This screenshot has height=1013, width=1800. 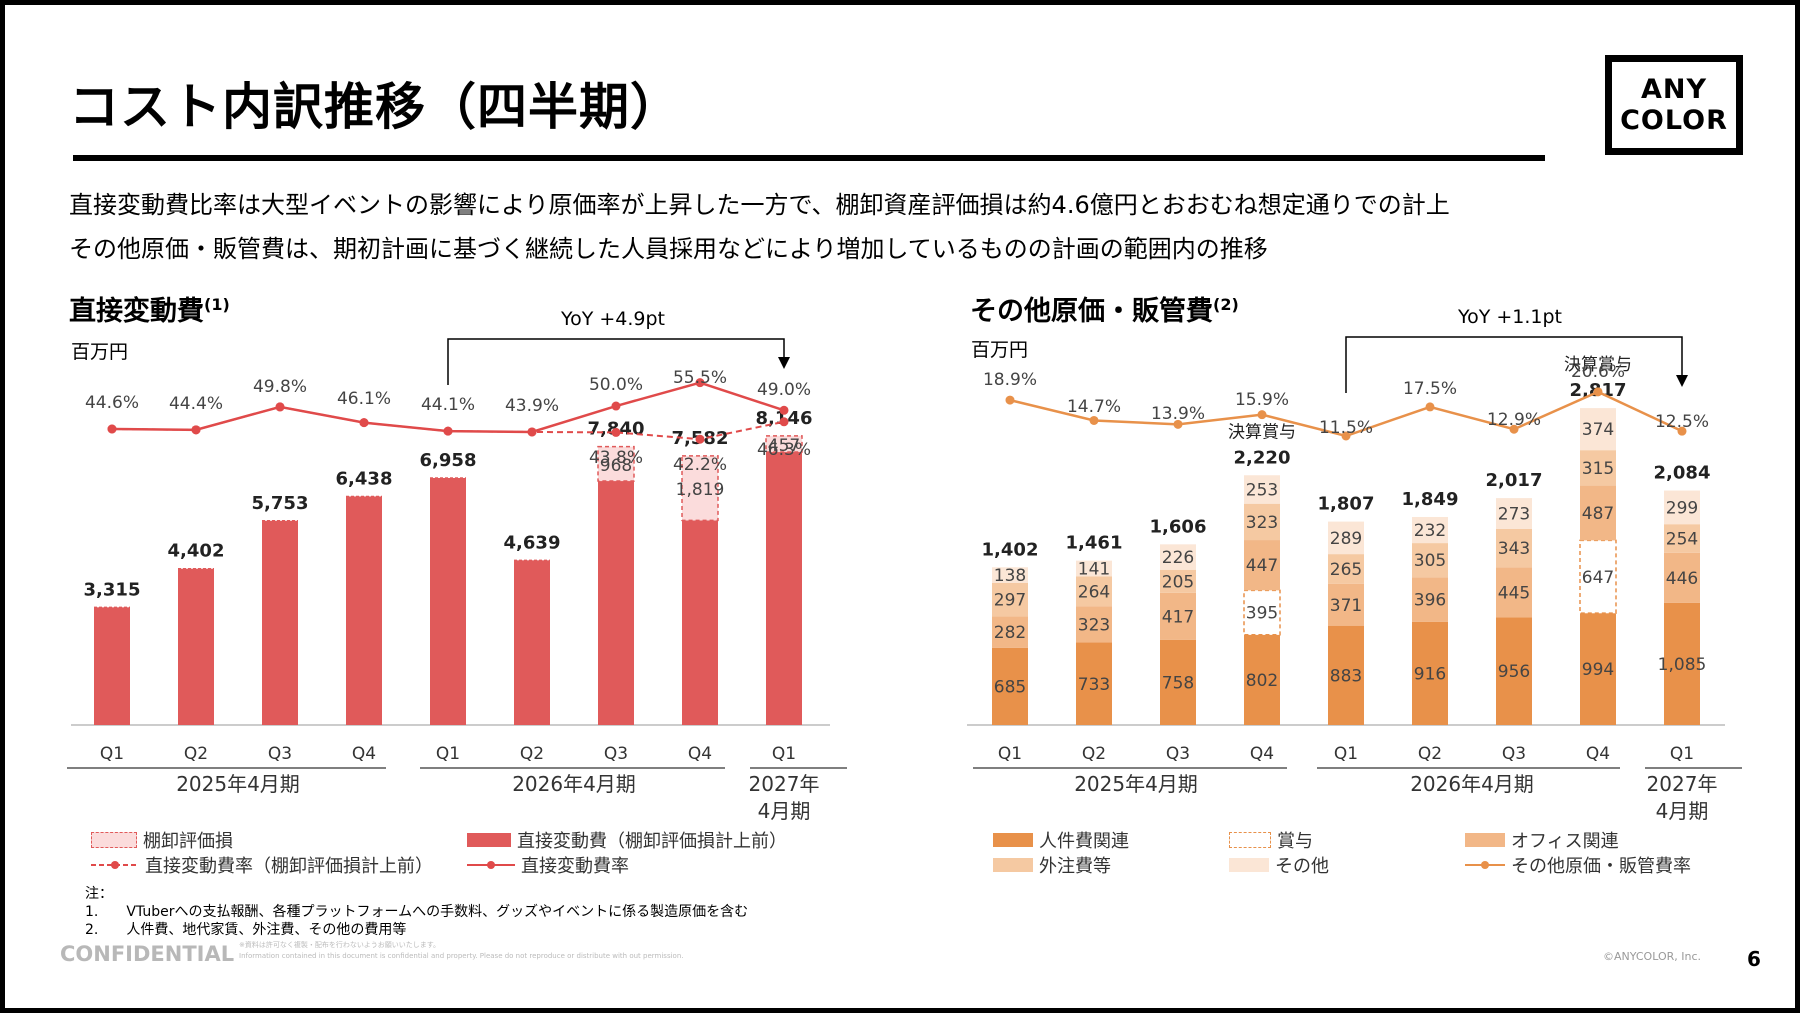 I want to click on legend-label: オフィス関連, so click(x=1565, y=841).